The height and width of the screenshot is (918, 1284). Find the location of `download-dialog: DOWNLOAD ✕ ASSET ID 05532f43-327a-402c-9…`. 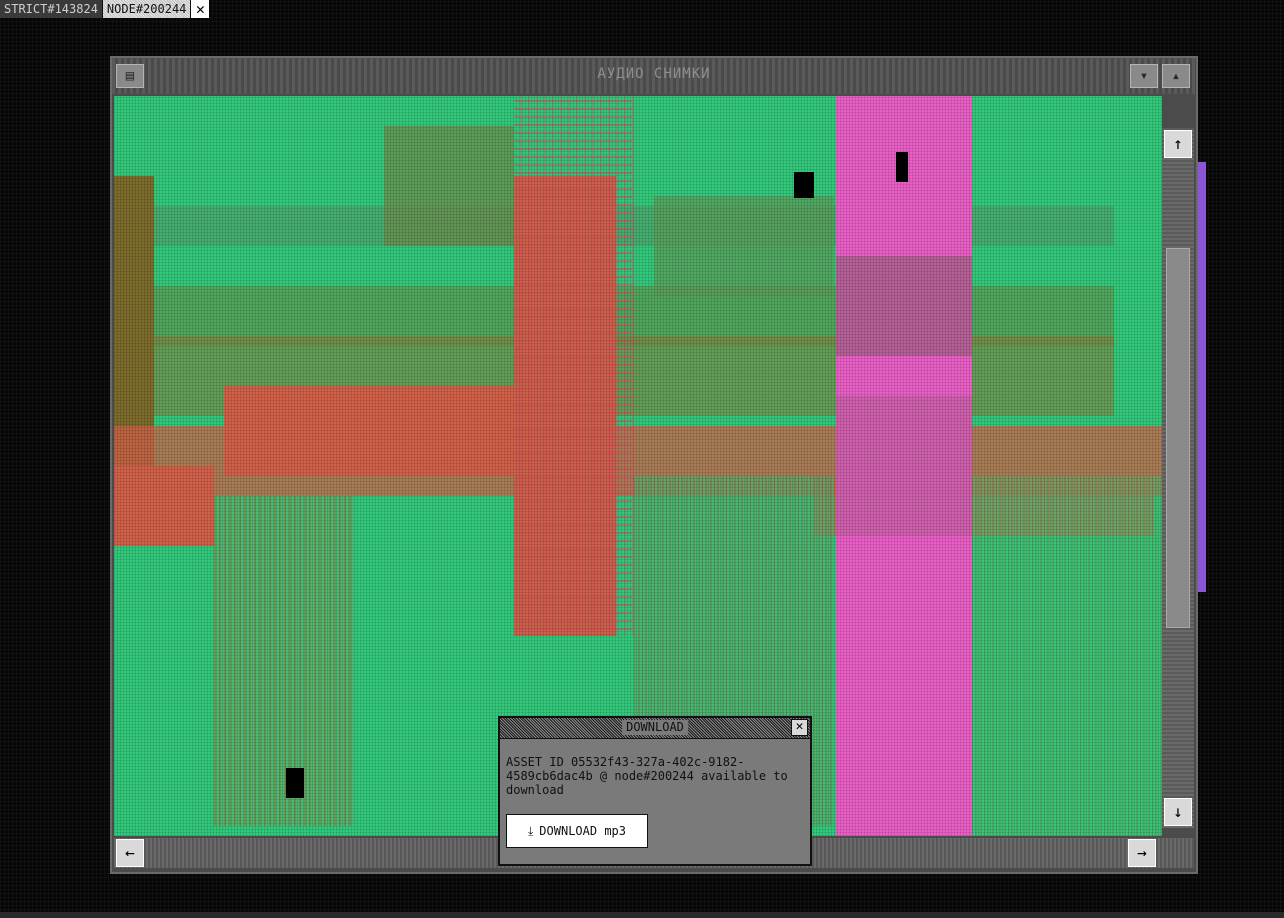

download-dialog: DOWNLOAD ✕ ASSET ID 05532f43-327a-402c-9… is located at coordinates (655, 791).